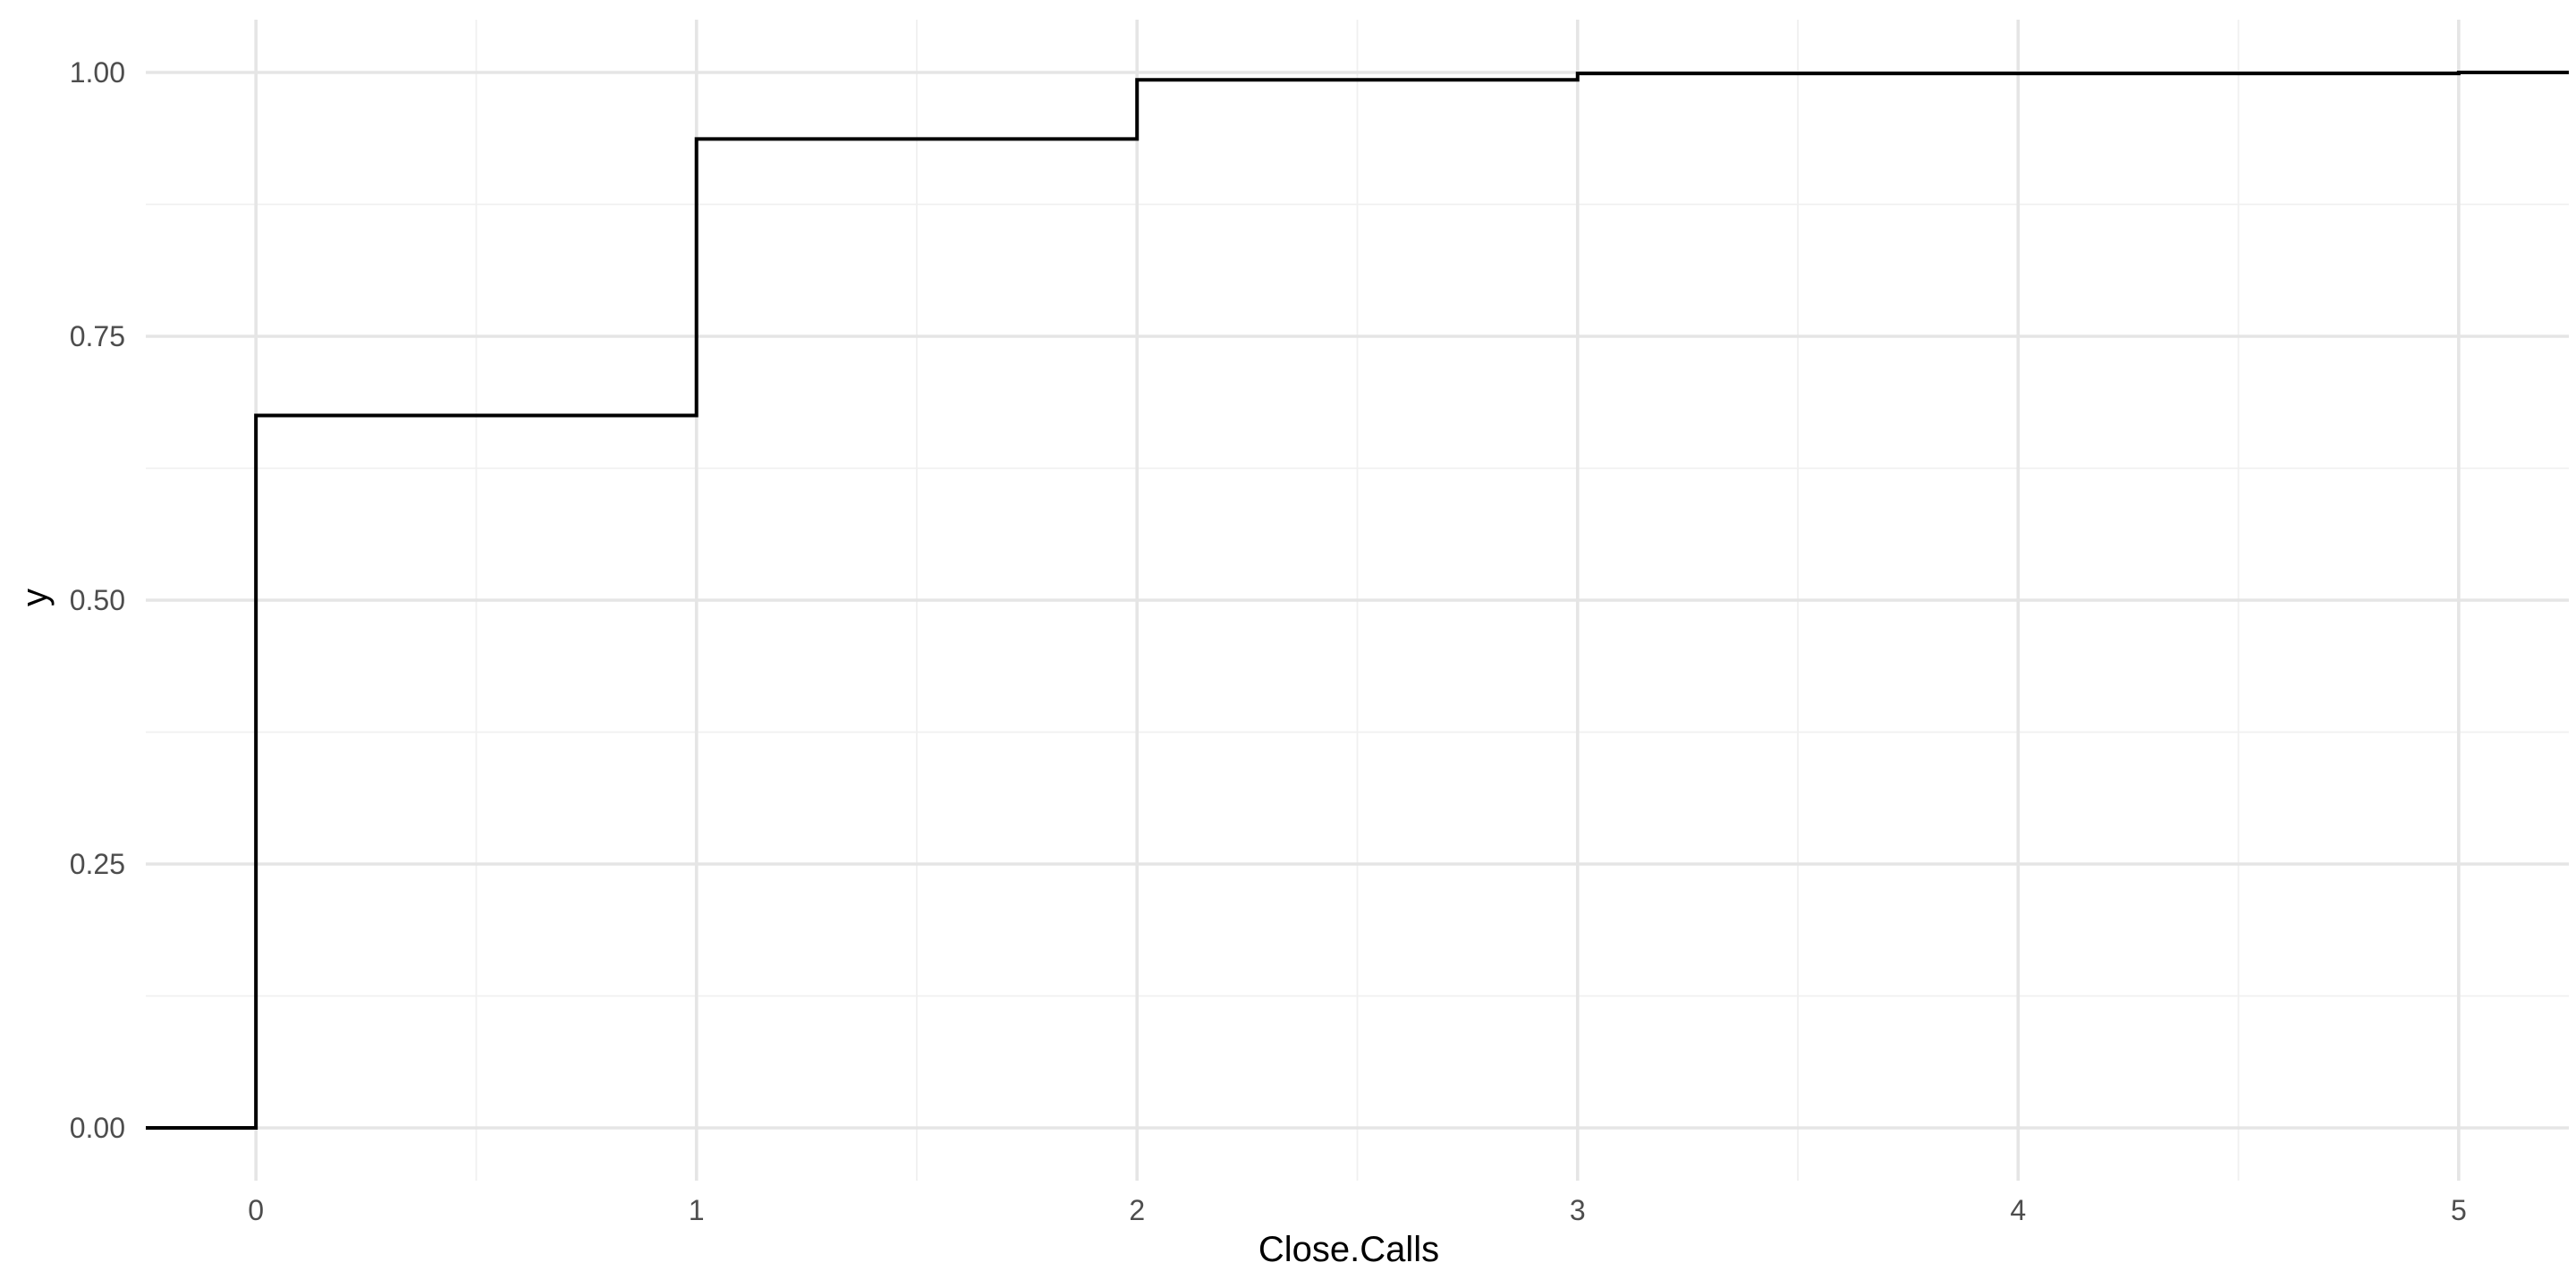 This screenshot has width=2576, height=1288. Describe the element at coordinates (1578, 1210) in the screenshot. I see `x-tick-label: 3` at that location.